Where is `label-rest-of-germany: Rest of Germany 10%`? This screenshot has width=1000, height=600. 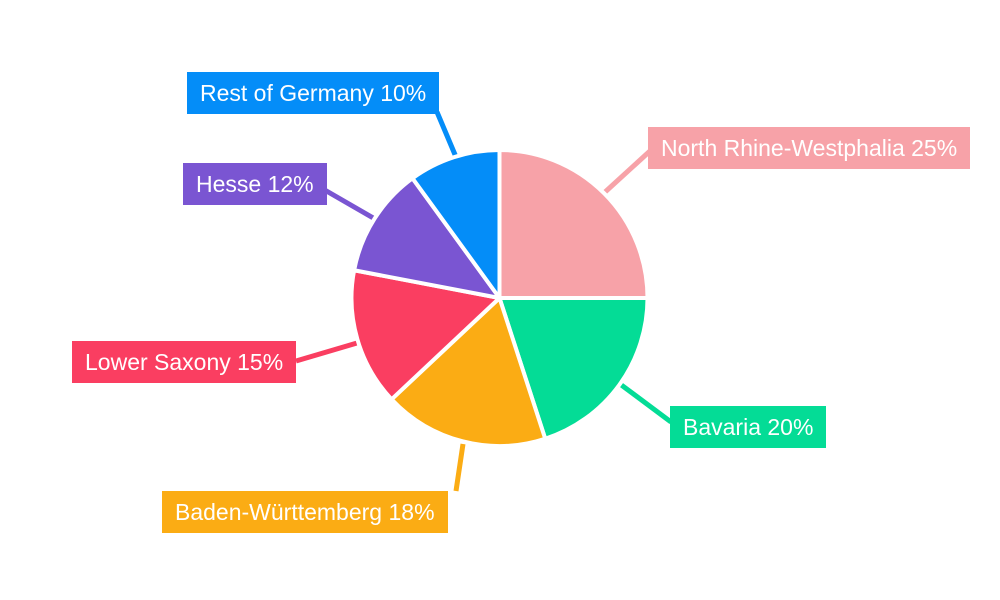 label-rest-of-germany: Rest of Germany 10% is located at coordinates (313, 93).